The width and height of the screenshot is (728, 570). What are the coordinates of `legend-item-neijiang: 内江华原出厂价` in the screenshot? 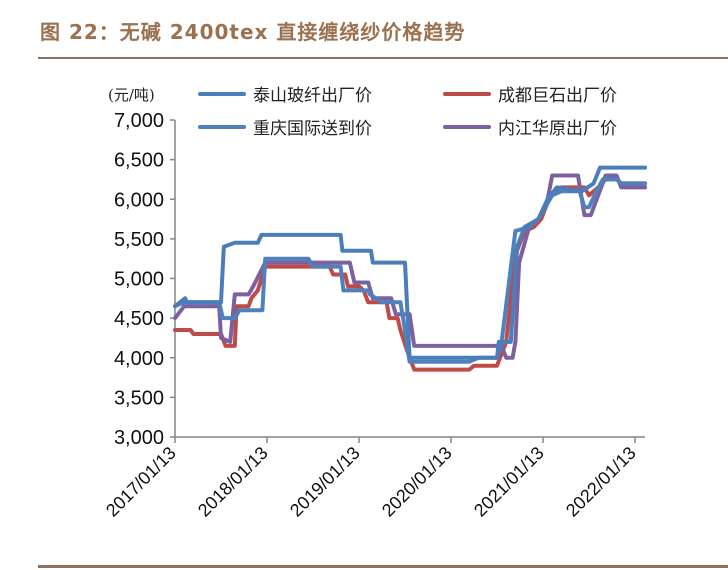 It's located at (530, 126).